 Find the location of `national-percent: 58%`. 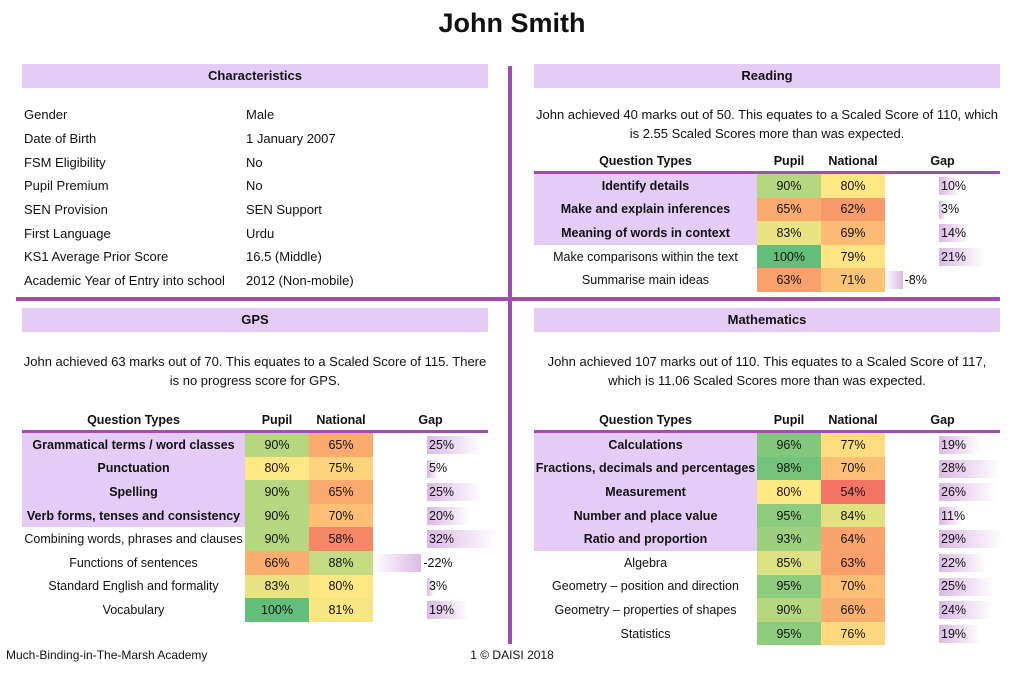

national-percent: 58% is located at coordinates (341, 539).